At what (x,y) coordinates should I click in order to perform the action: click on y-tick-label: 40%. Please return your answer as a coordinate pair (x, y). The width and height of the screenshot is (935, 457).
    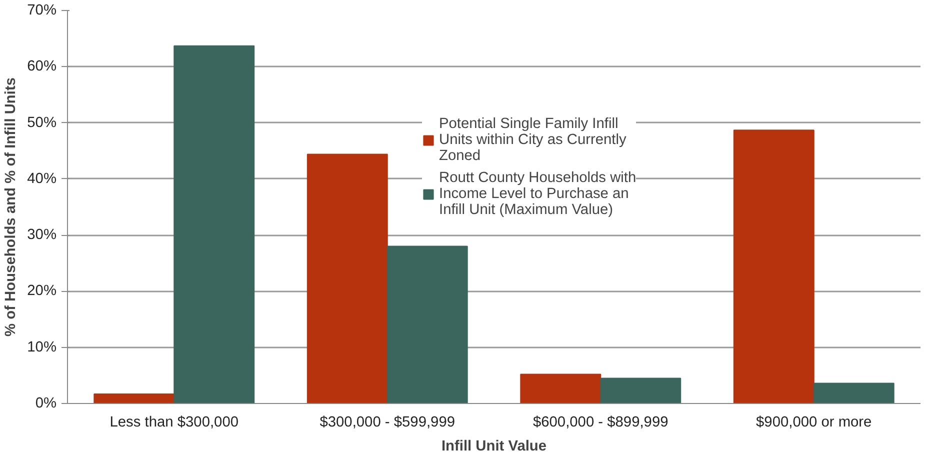
    Looking at the image, I should click on (42, 178).